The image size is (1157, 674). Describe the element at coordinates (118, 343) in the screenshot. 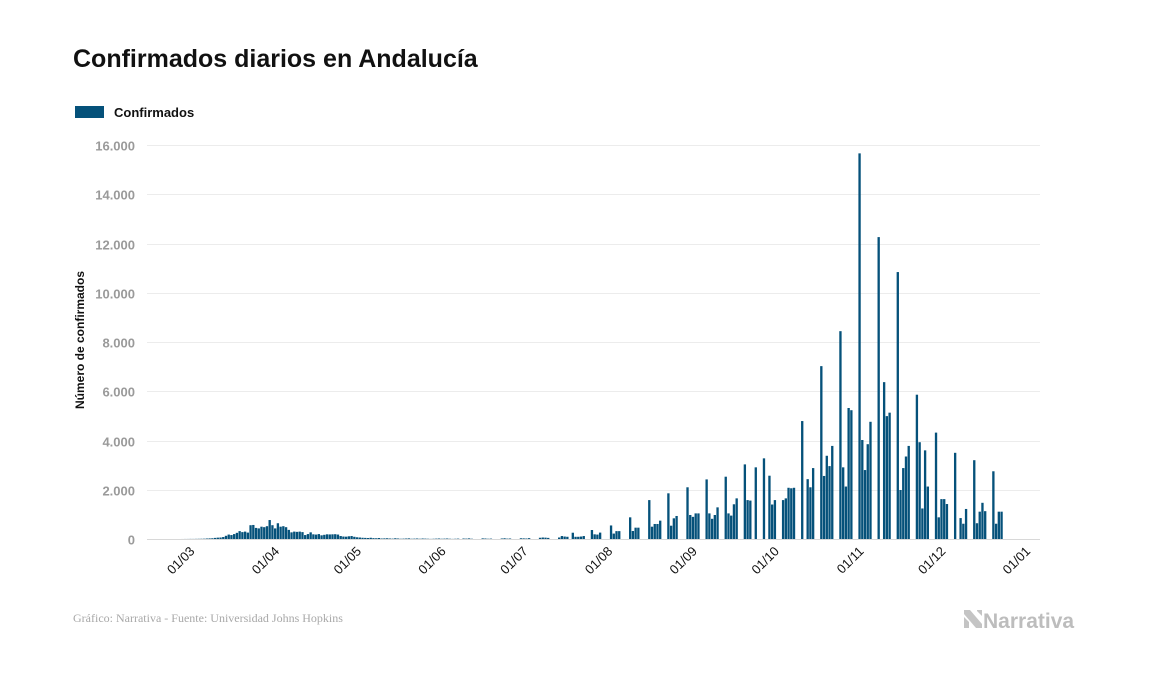

I see `y-tick-label: 8.000` at that location.